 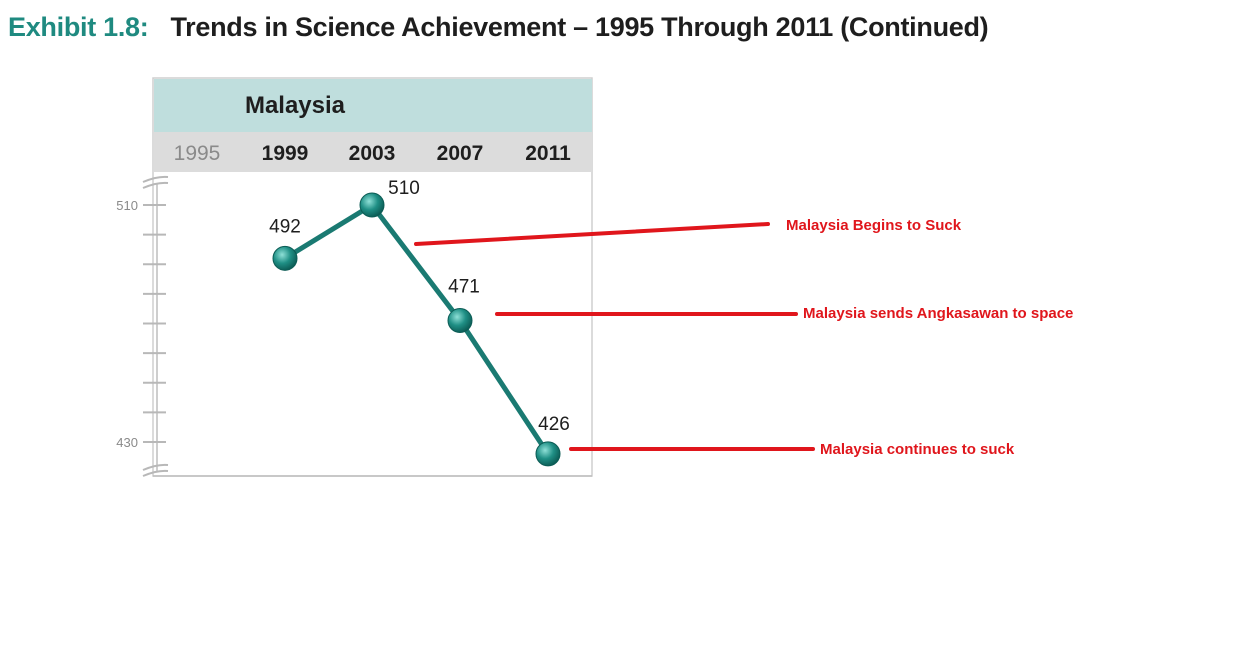 What do you see at coordinates (78, 27) in the screenshot?
I see `exhibit-number: Exhibit 1.8:` at bounding box center [78, 27].